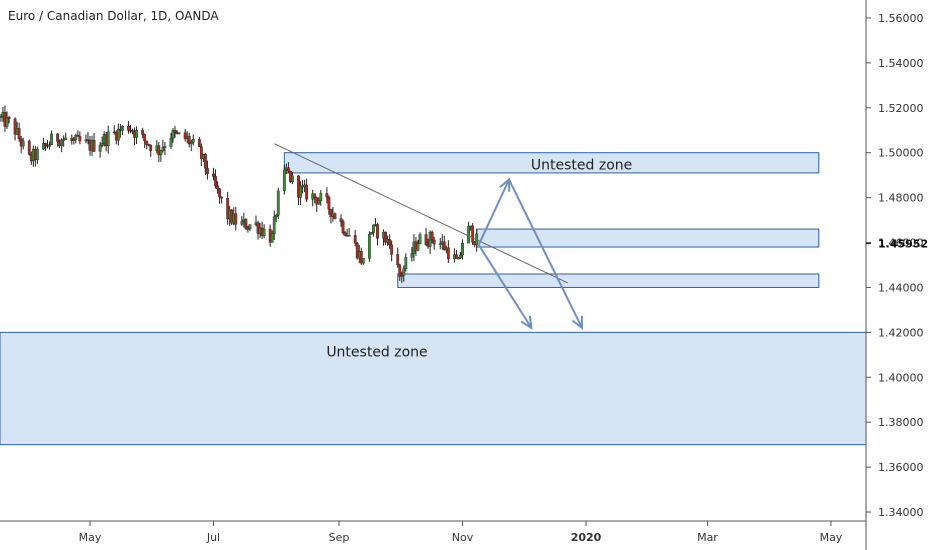 The image size is (932, 550). Describe the element at coordinates (339, 537) in the screenshot. I see `time-tick-label: Sep` at that location.